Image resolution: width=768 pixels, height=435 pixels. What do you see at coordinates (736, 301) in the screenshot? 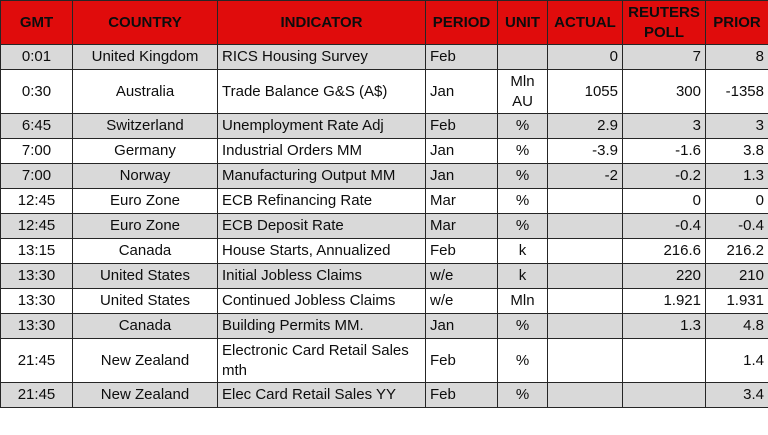
I see `cell-prior: 1.931` at bounding box center [736, 301].